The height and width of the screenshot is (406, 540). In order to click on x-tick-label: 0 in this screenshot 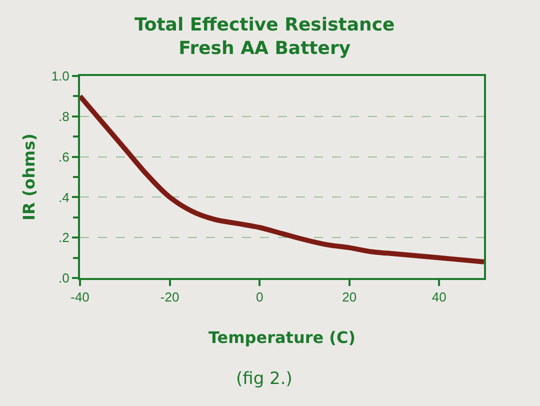, I will do `click(260, 297)`.